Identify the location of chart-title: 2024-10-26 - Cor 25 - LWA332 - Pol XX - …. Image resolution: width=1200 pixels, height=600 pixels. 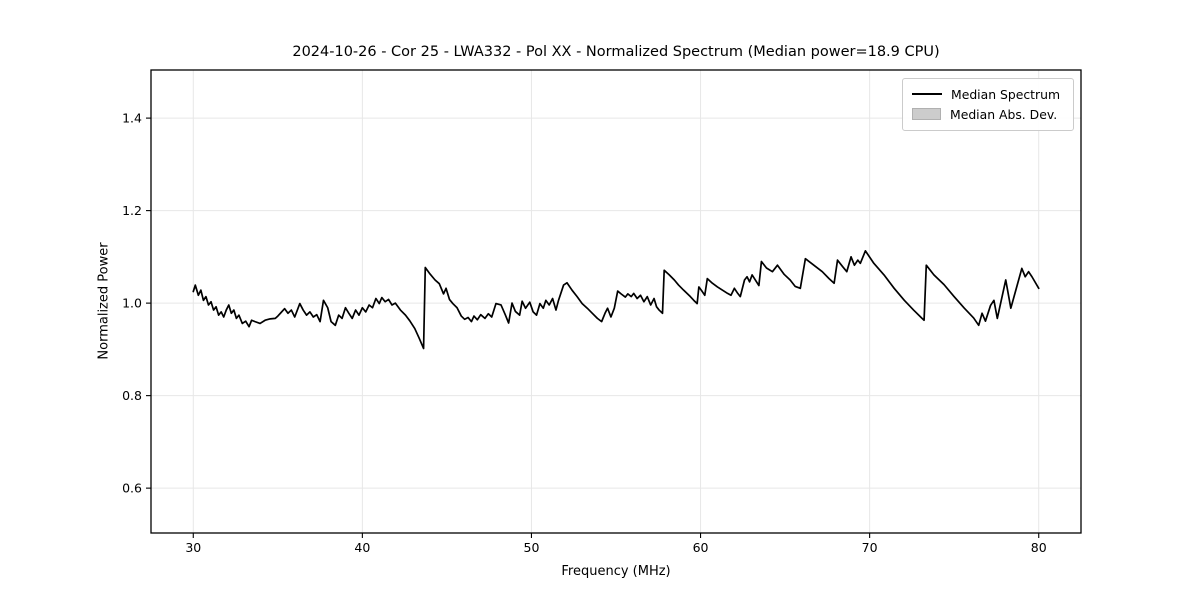
(616, 52).